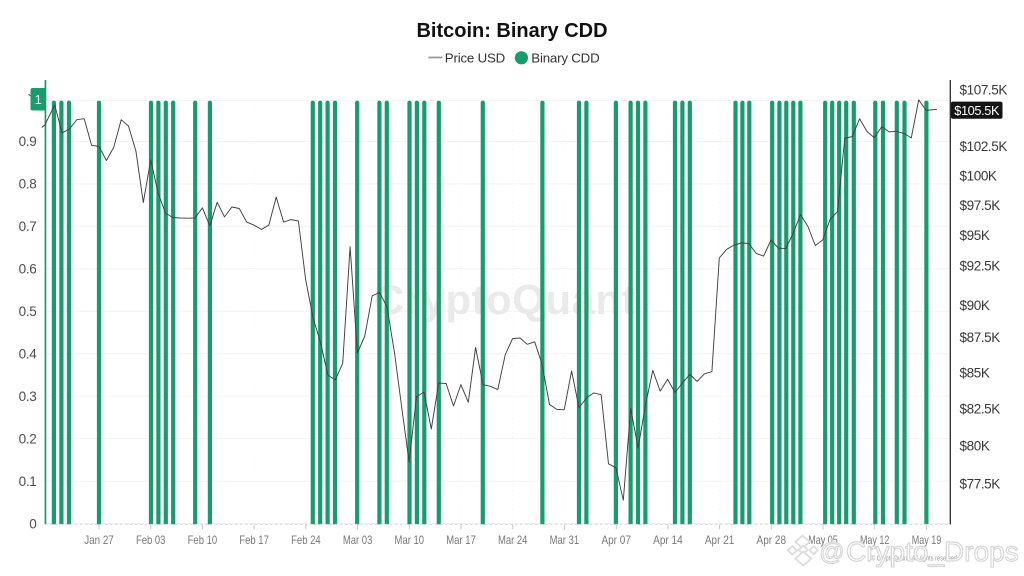 The height and width of the screenshot is (576, 1024). I want to click on svg-text: Mar 24, so click(513, 540).